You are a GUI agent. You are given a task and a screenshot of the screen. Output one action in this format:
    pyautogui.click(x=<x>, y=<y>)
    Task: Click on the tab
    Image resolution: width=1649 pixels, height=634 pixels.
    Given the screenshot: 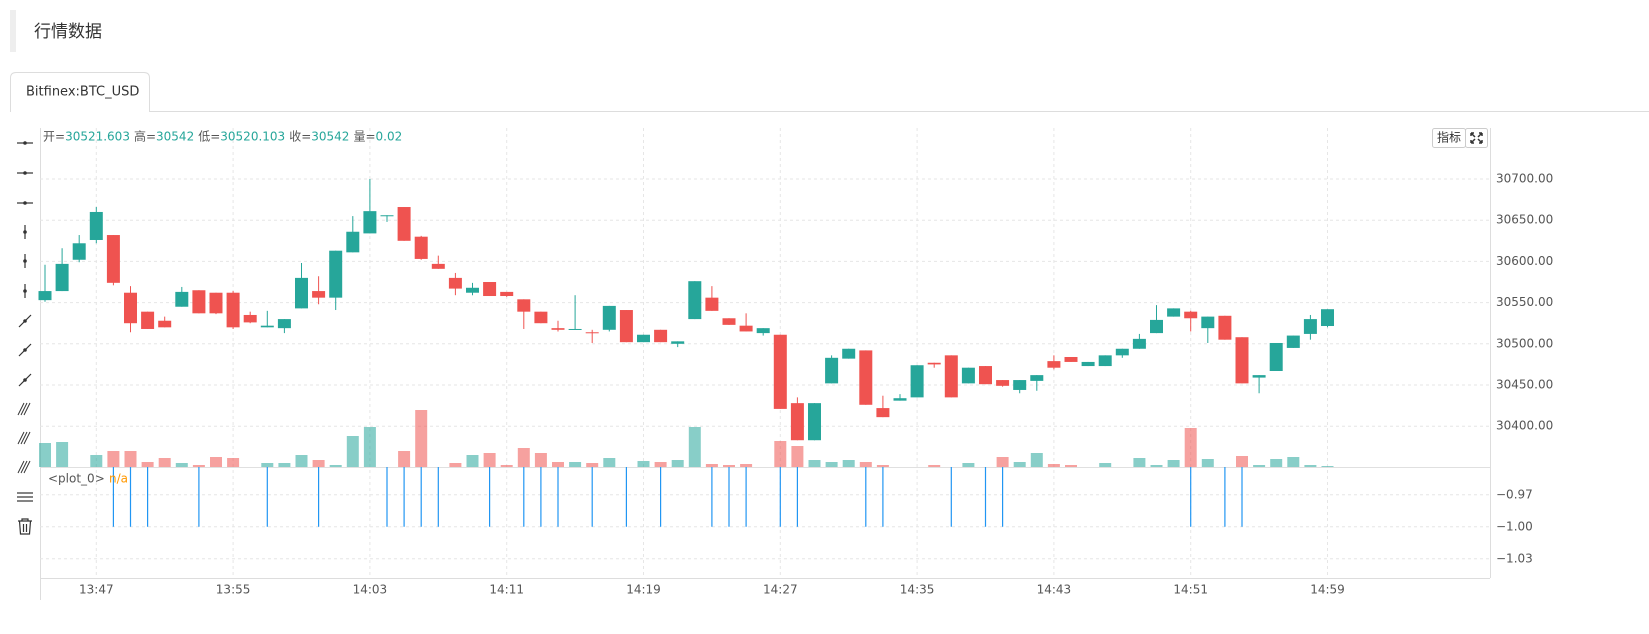 What is the action you would take?
    pyautogui.click(x=80, y=92)
    